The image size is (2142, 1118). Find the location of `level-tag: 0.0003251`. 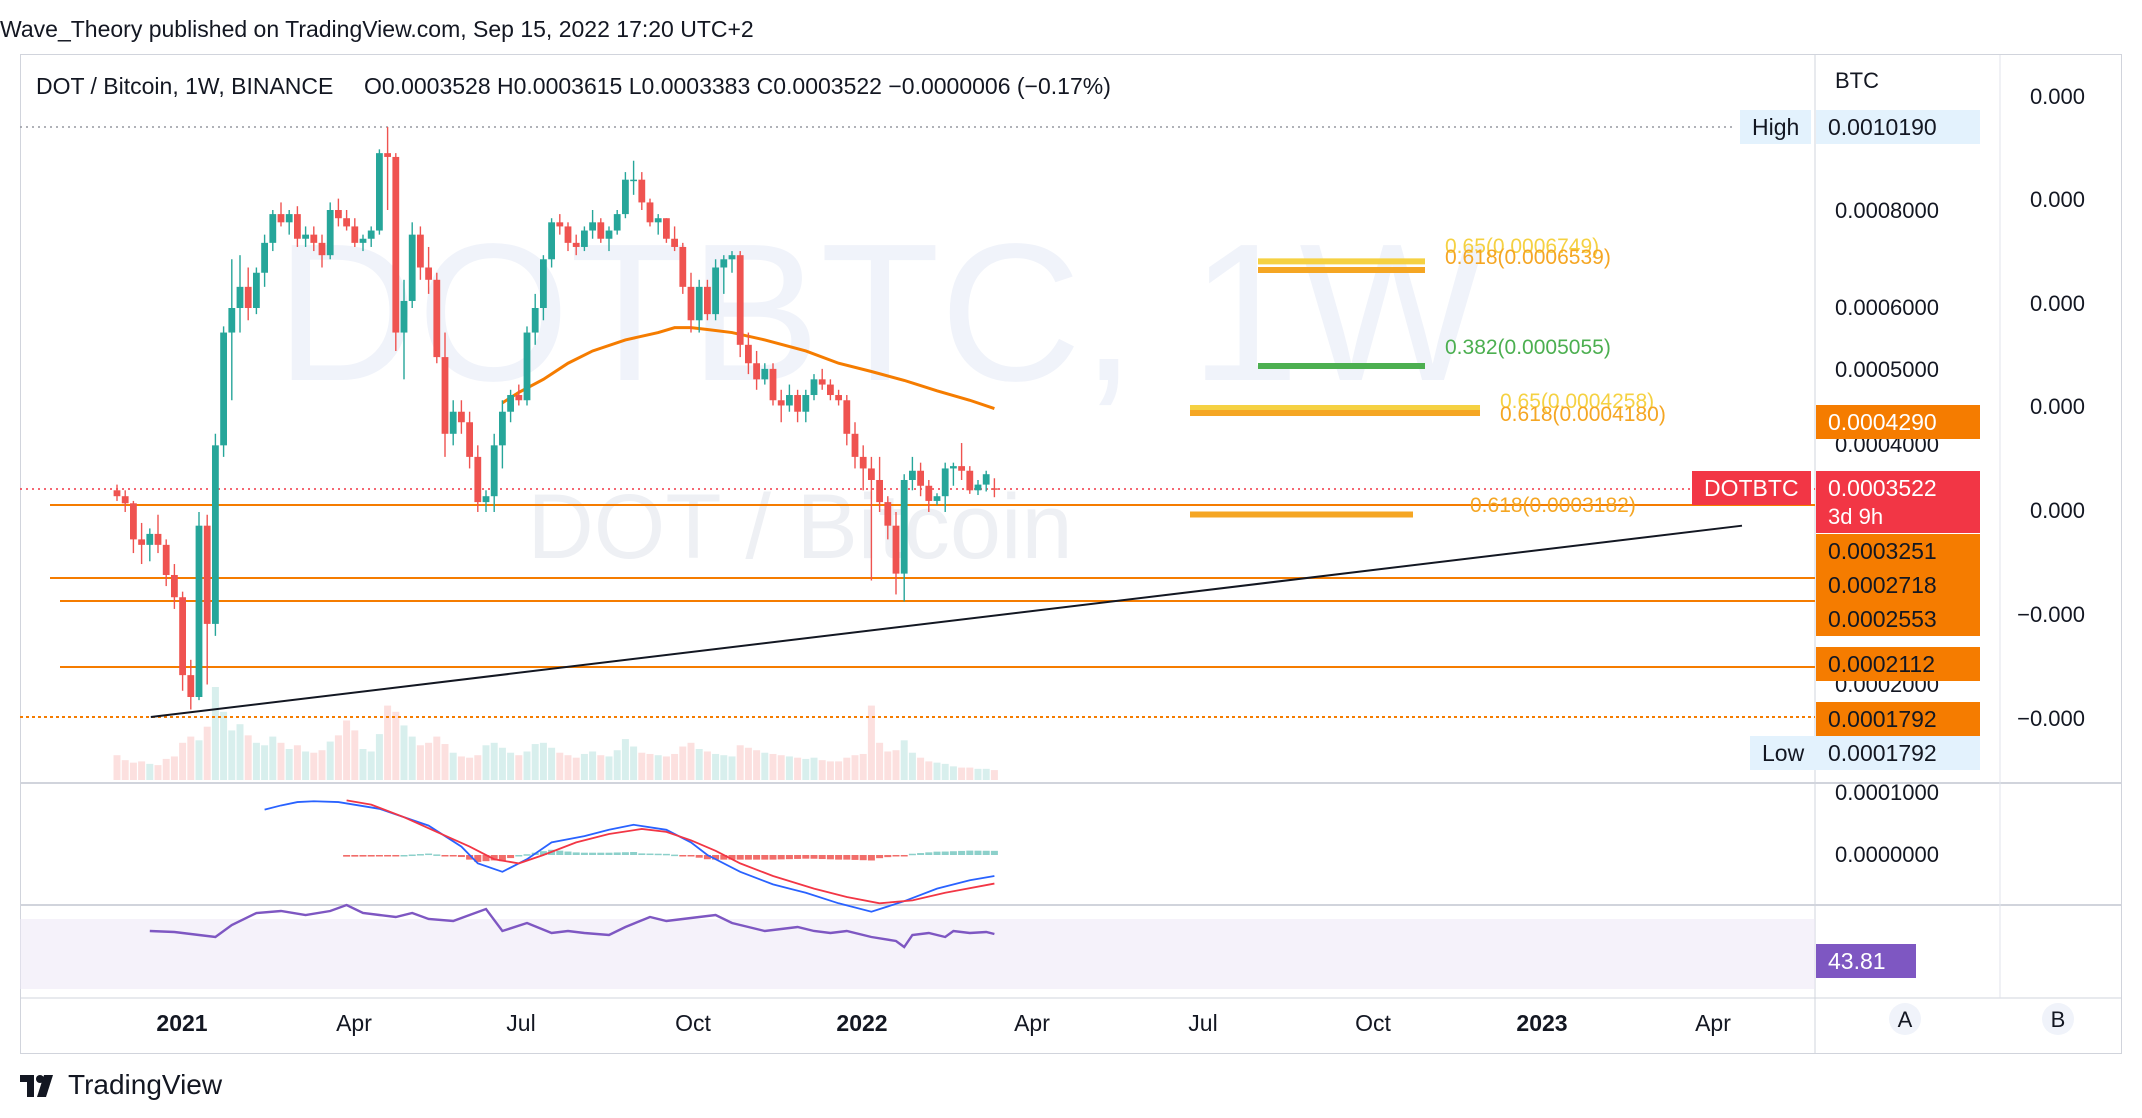

level-tag: 0.0003251 is located at coordinates (1898, 551).